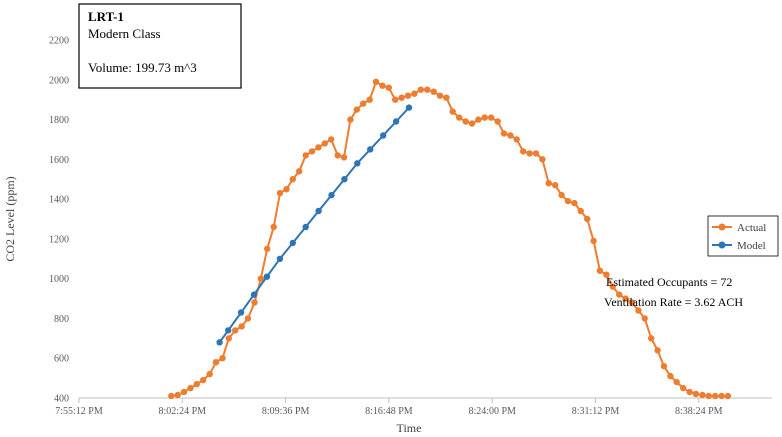  Describe the element at coordinates (142, 67) in the screenshot. I see `info-box-volume: Volume: 199.73 m^3` at that location.